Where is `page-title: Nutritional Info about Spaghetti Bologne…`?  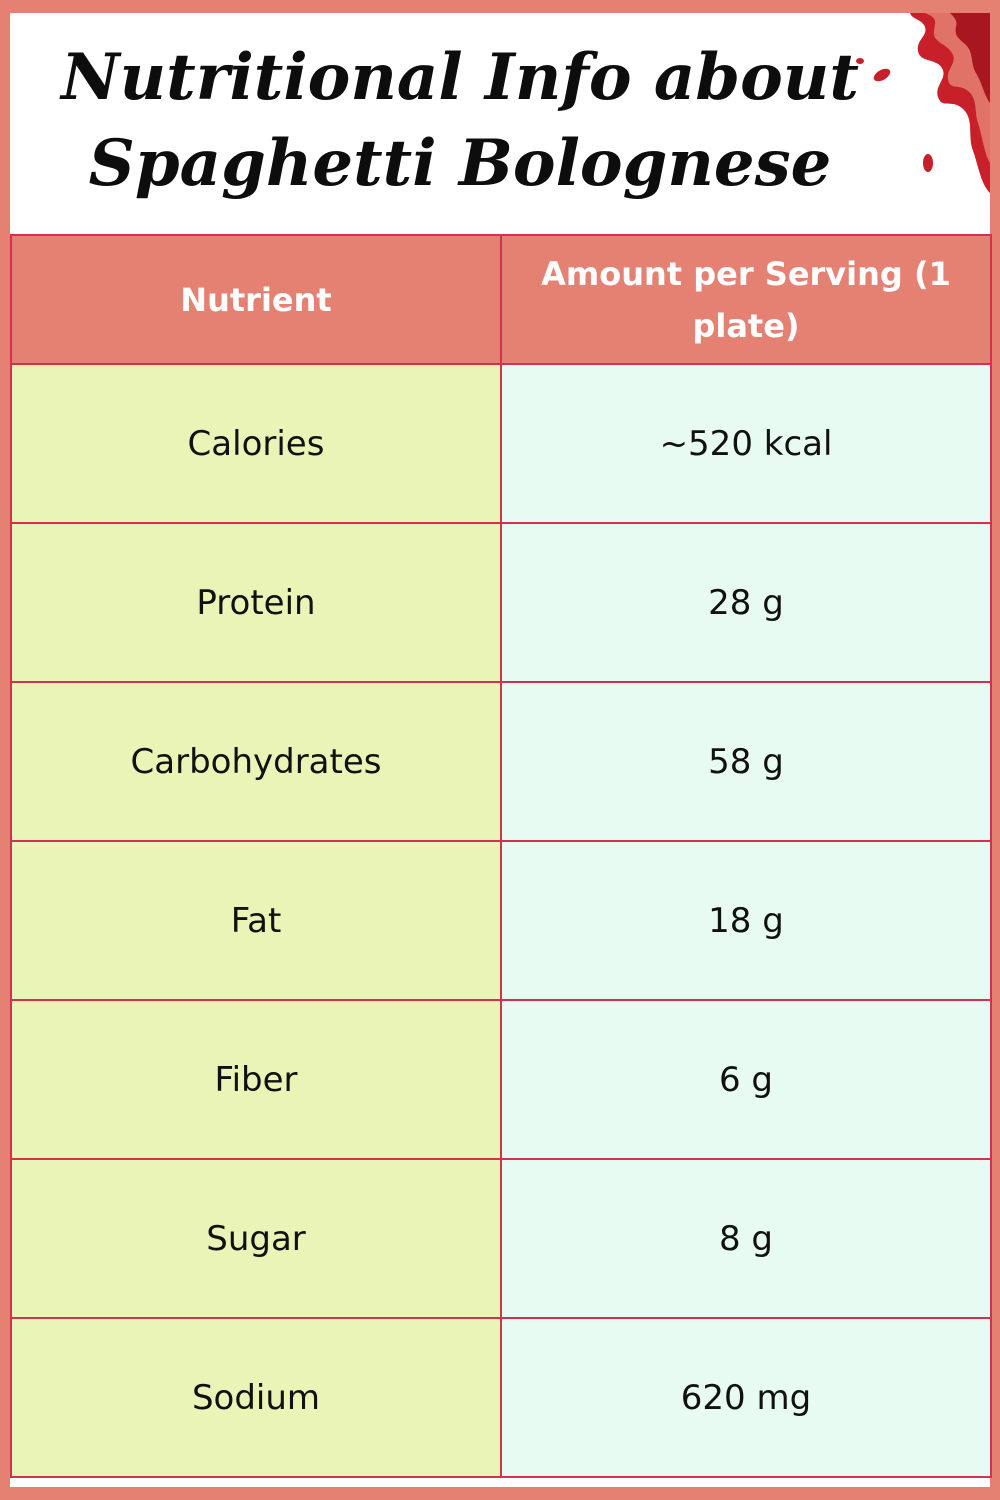 page-title: Nutritional Info about Spaghetti Bologne… is located at coordinates (460, 121).